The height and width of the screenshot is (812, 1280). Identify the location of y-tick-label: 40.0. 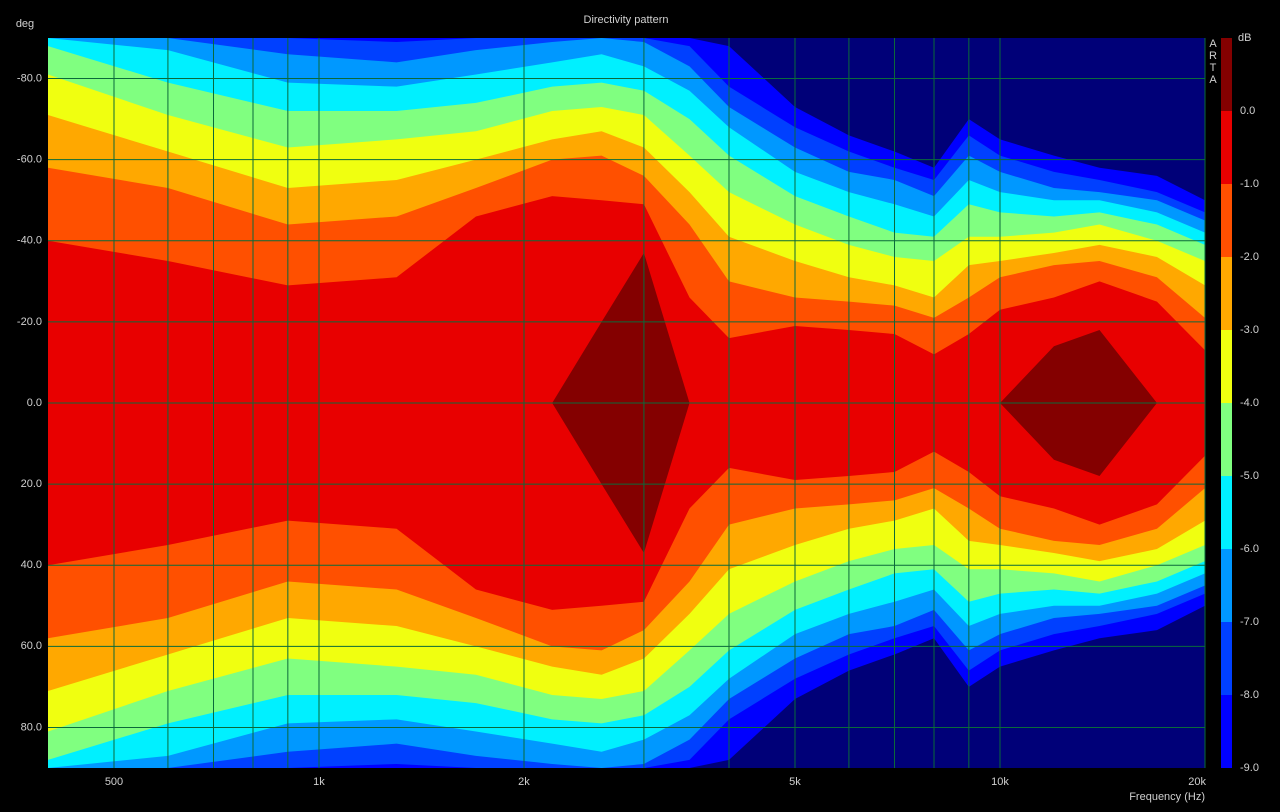
(31, 565).